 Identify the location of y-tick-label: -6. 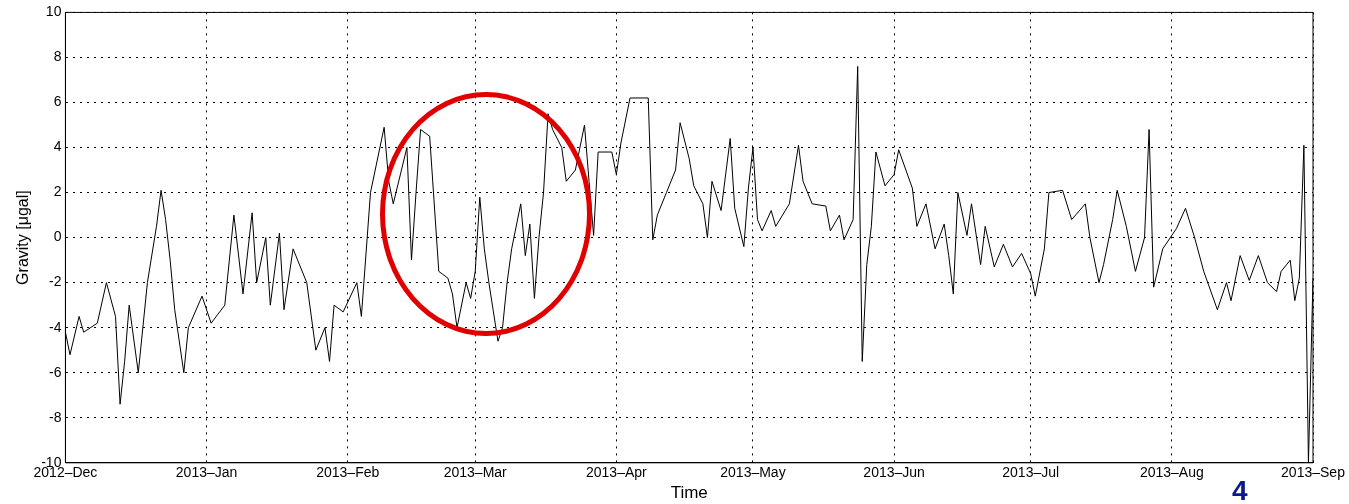
(55, 371).